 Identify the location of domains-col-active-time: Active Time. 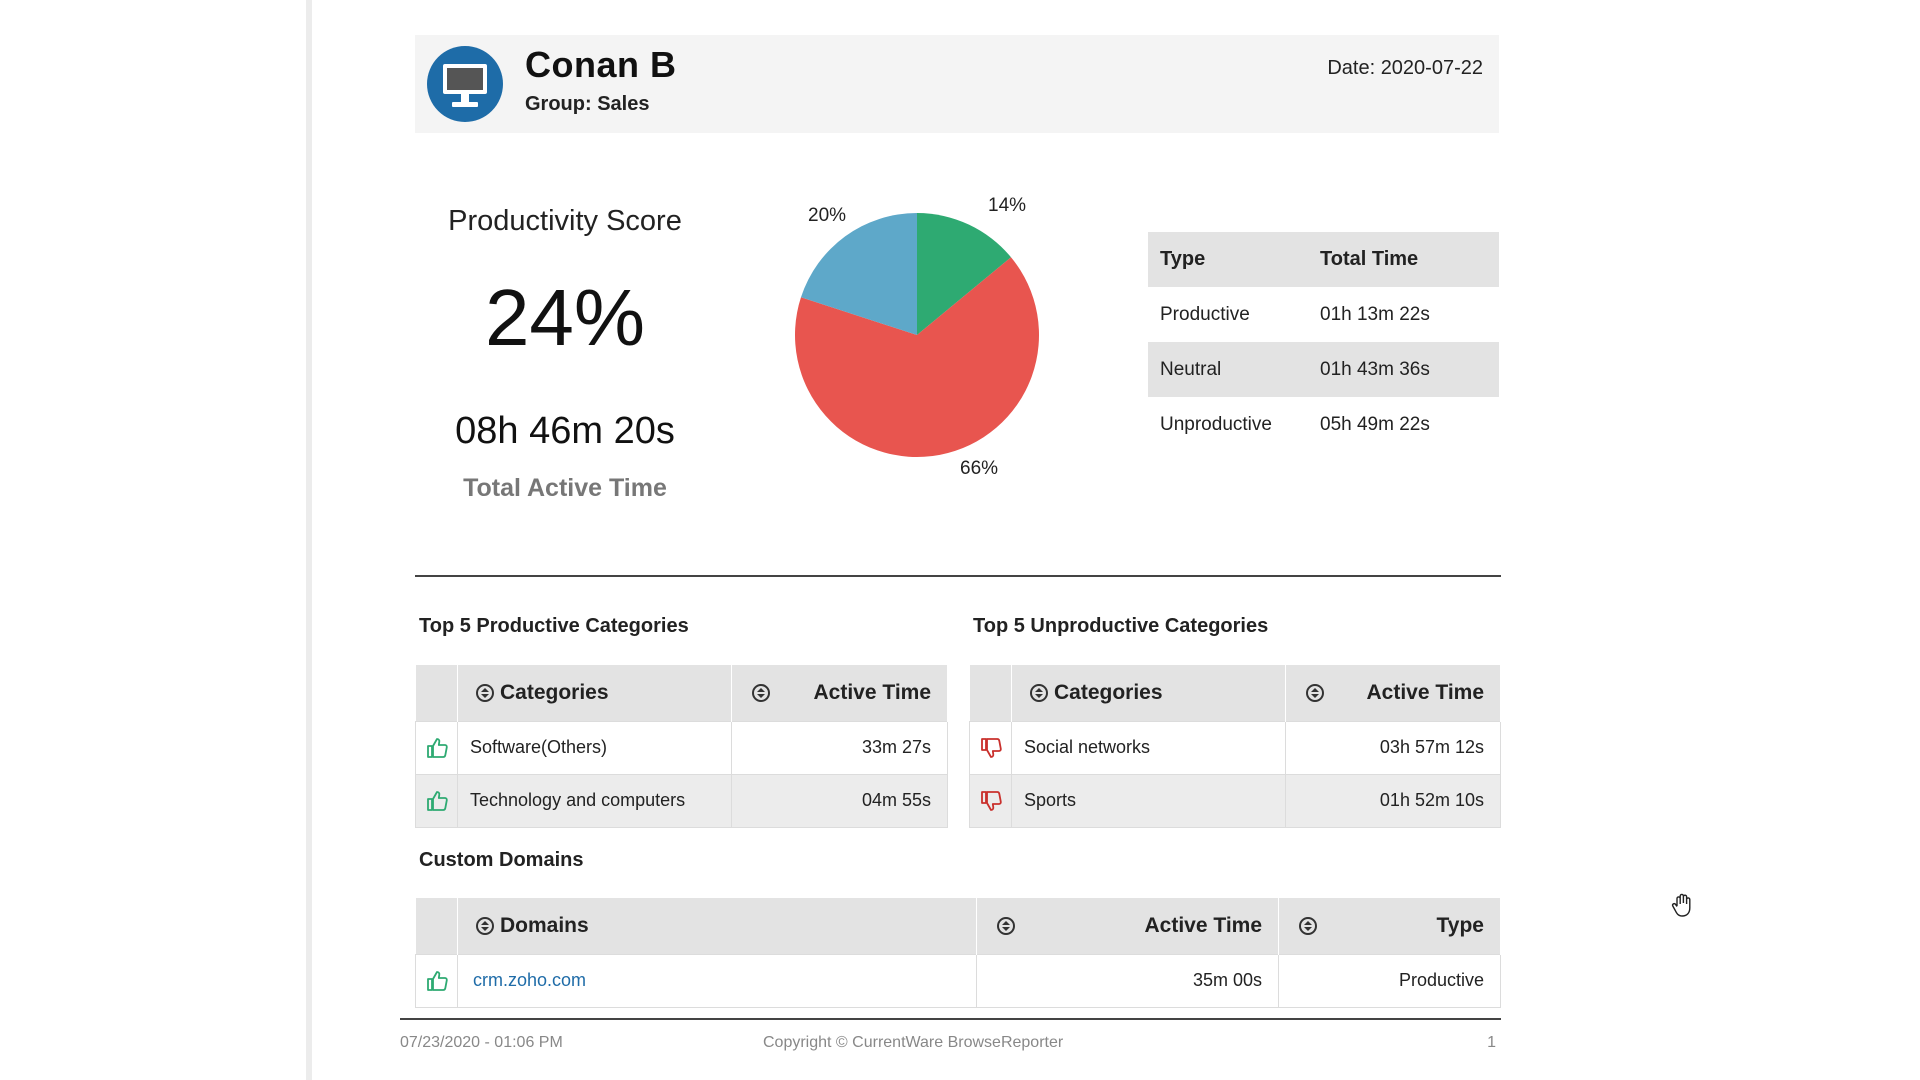
(1127, 926).